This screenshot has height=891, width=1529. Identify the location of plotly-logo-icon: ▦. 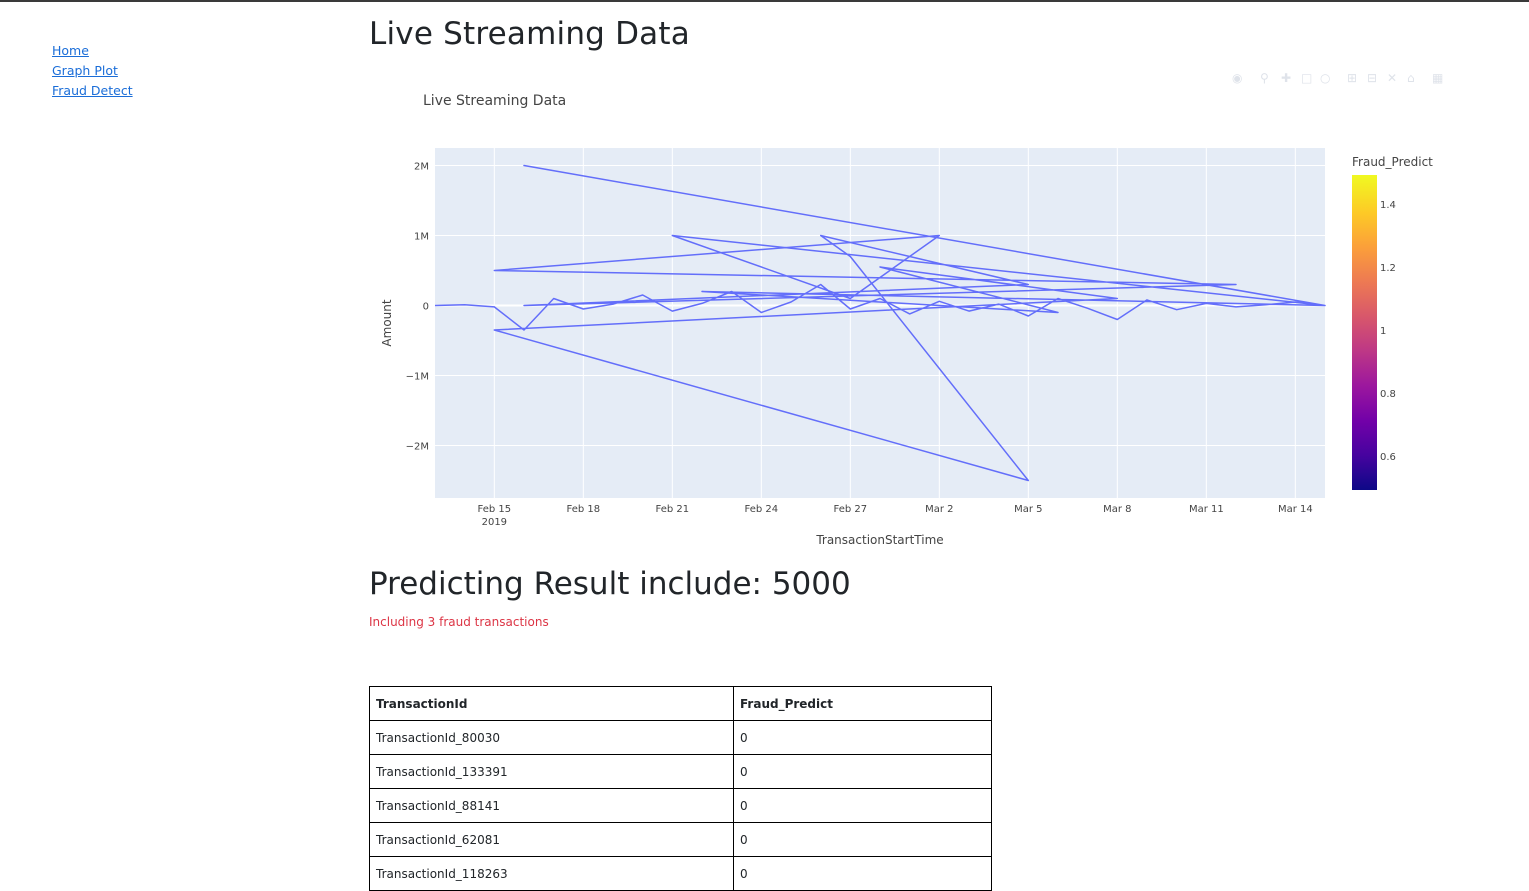
(1438, 78).